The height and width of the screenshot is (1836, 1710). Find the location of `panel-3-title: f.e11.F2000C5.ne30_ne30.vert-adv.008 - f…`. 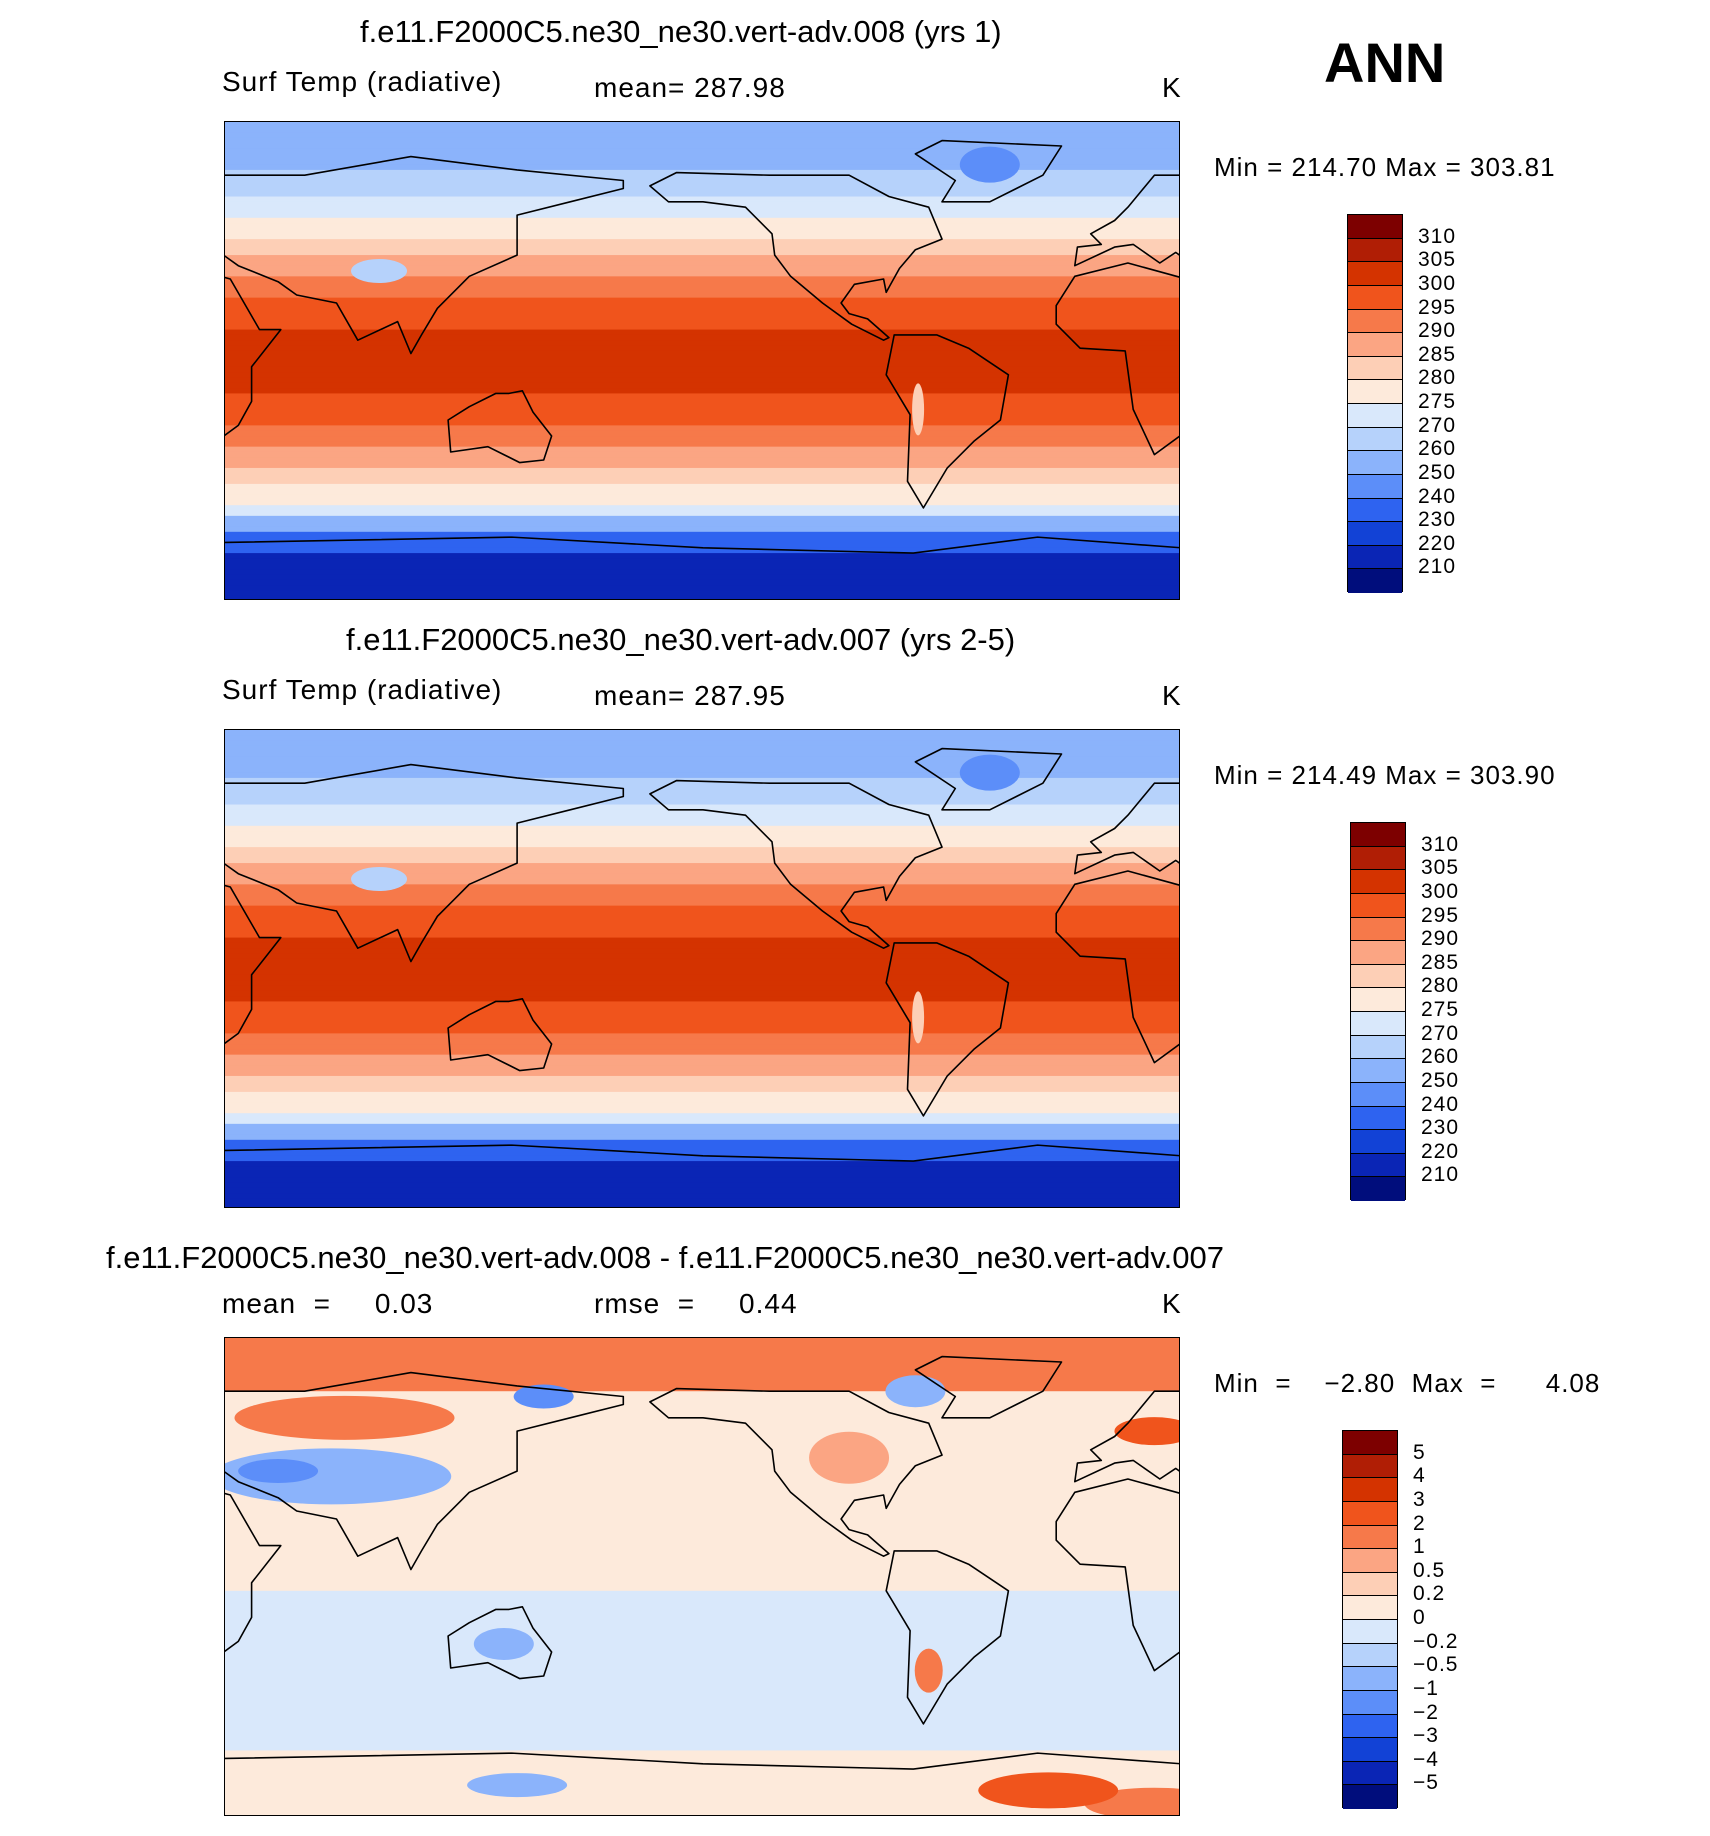

panel-3-title: f.e11.F2000C5.ne30_ne30.vert-adv.008 - f… is located at coordinates (665, 1257).